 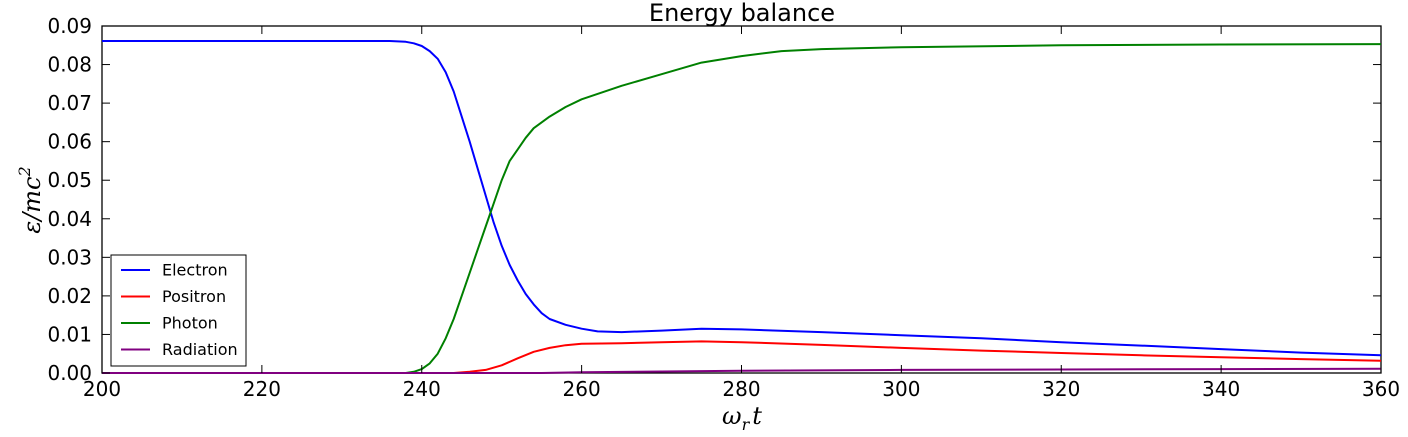 What do you see at coordinates (582, 389) in the screenshot?
I see `x-tick-label: 260` at bounding box center [582, 389].